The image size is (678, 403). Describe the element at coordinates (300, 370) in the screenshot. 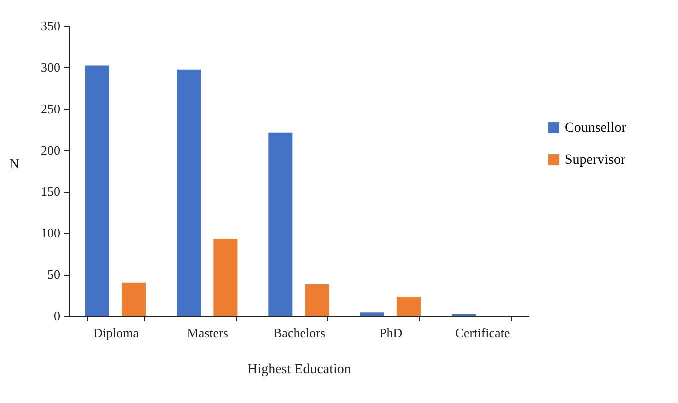

I see `x-axis-title: Highest Education` at that location.